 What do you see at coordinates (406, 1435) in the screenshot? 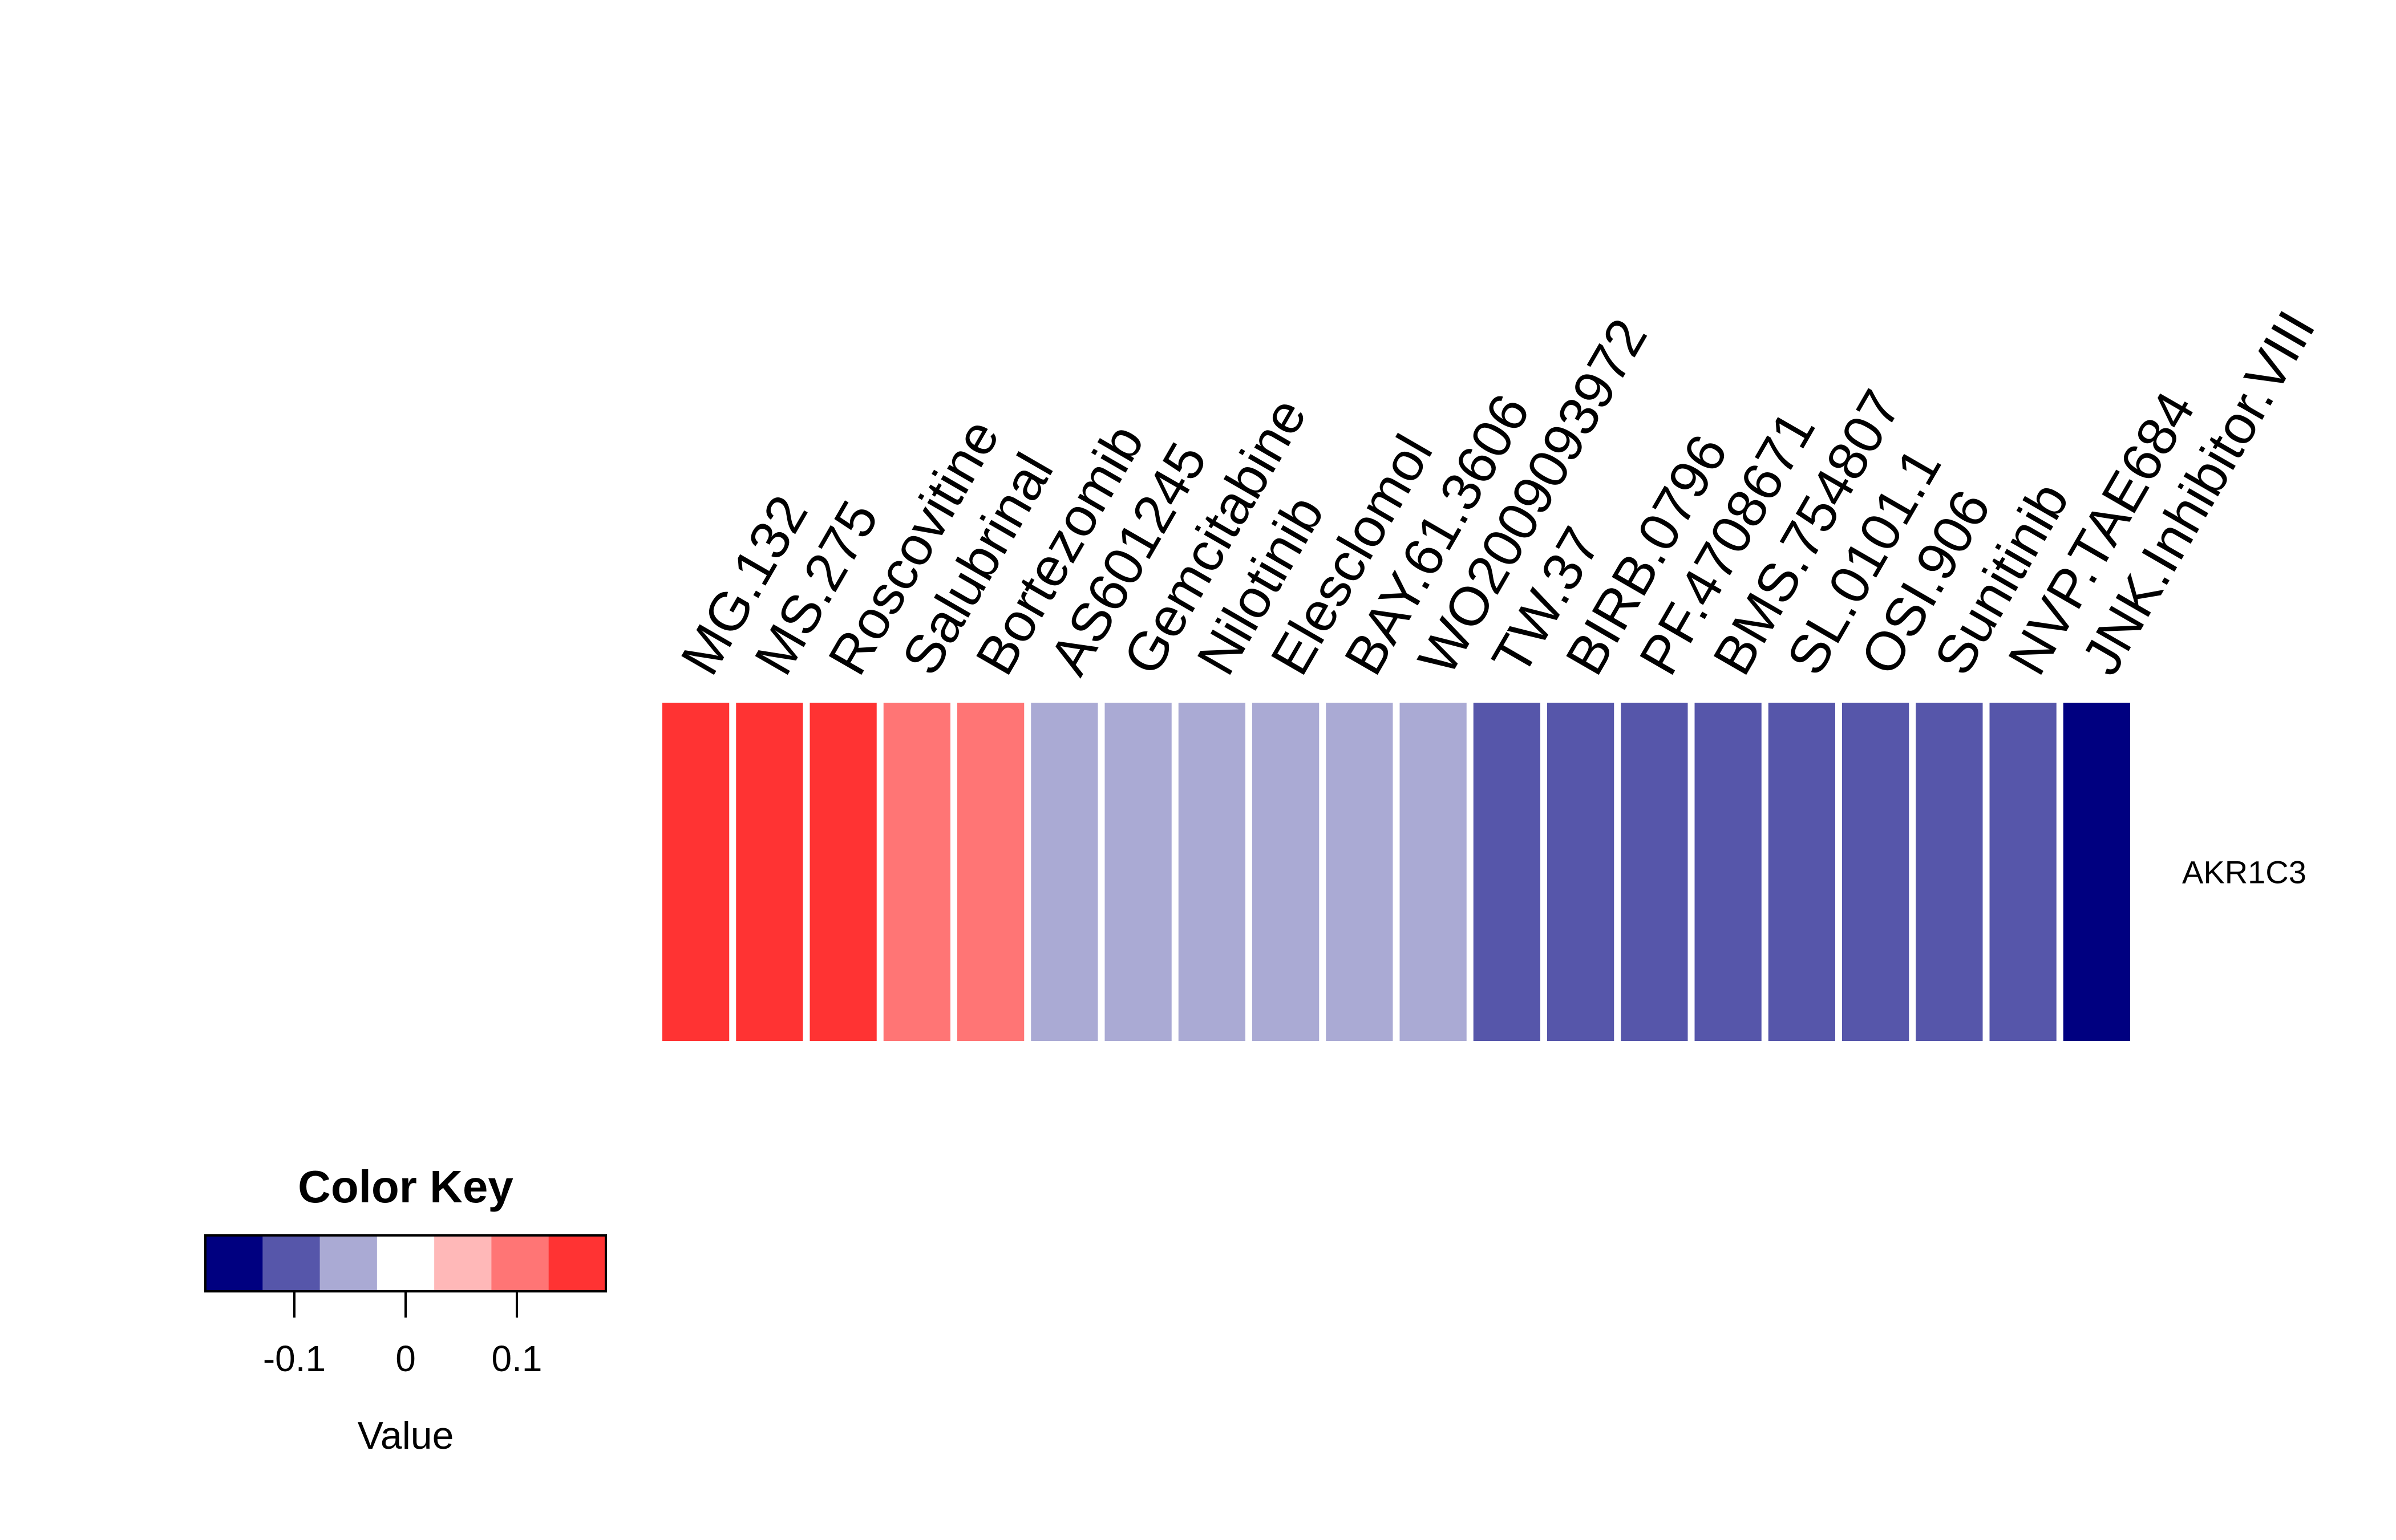
I see `color-key-axis-label: Value` at bounding box center [406, 1435].